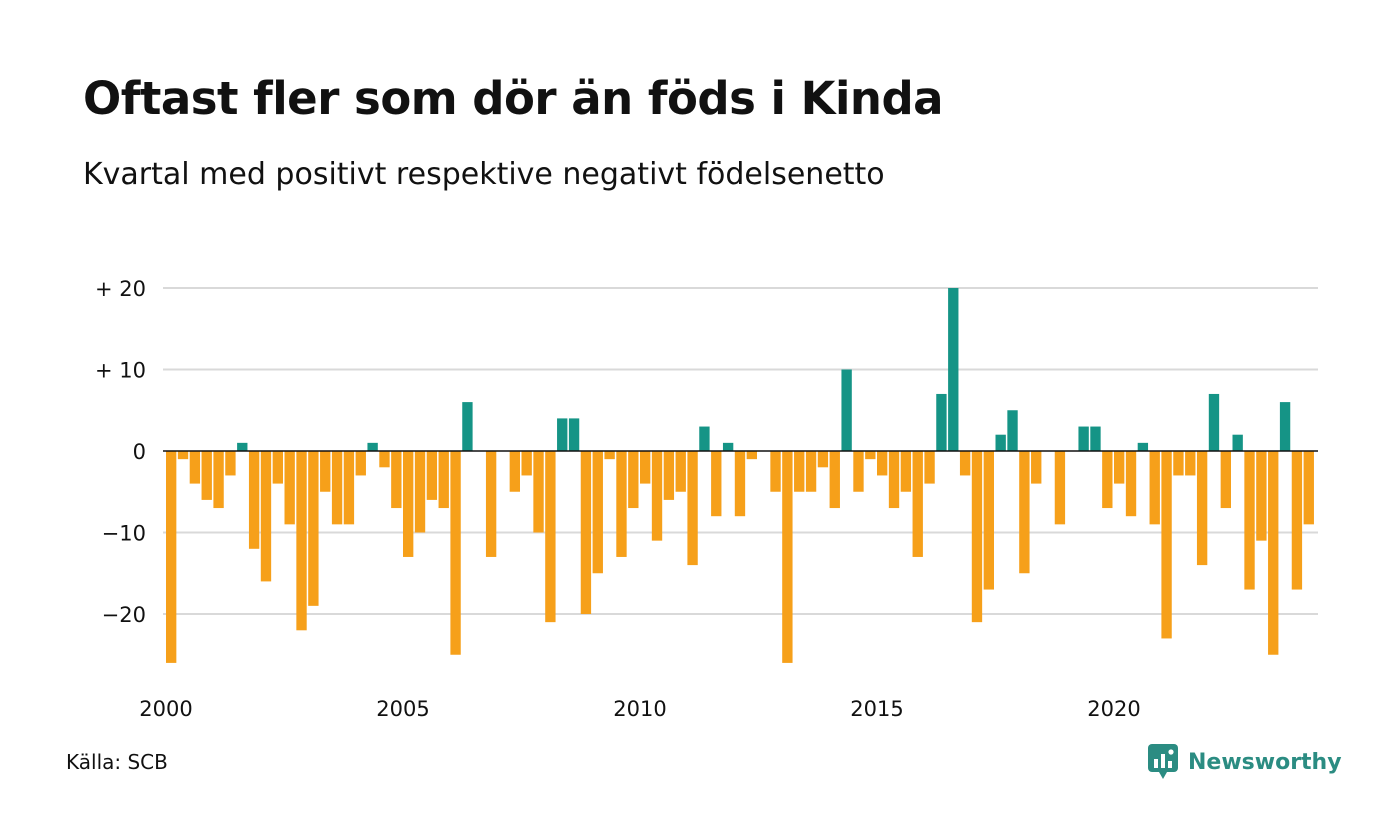 Image resolution: width=1400 pixels, height=840 pixels. What do you see at coordinates (513, 98) in the screenshot?
I see `chart-title: Oftast fler som dör än föds i Kinda` at bounding box center [513, 98].